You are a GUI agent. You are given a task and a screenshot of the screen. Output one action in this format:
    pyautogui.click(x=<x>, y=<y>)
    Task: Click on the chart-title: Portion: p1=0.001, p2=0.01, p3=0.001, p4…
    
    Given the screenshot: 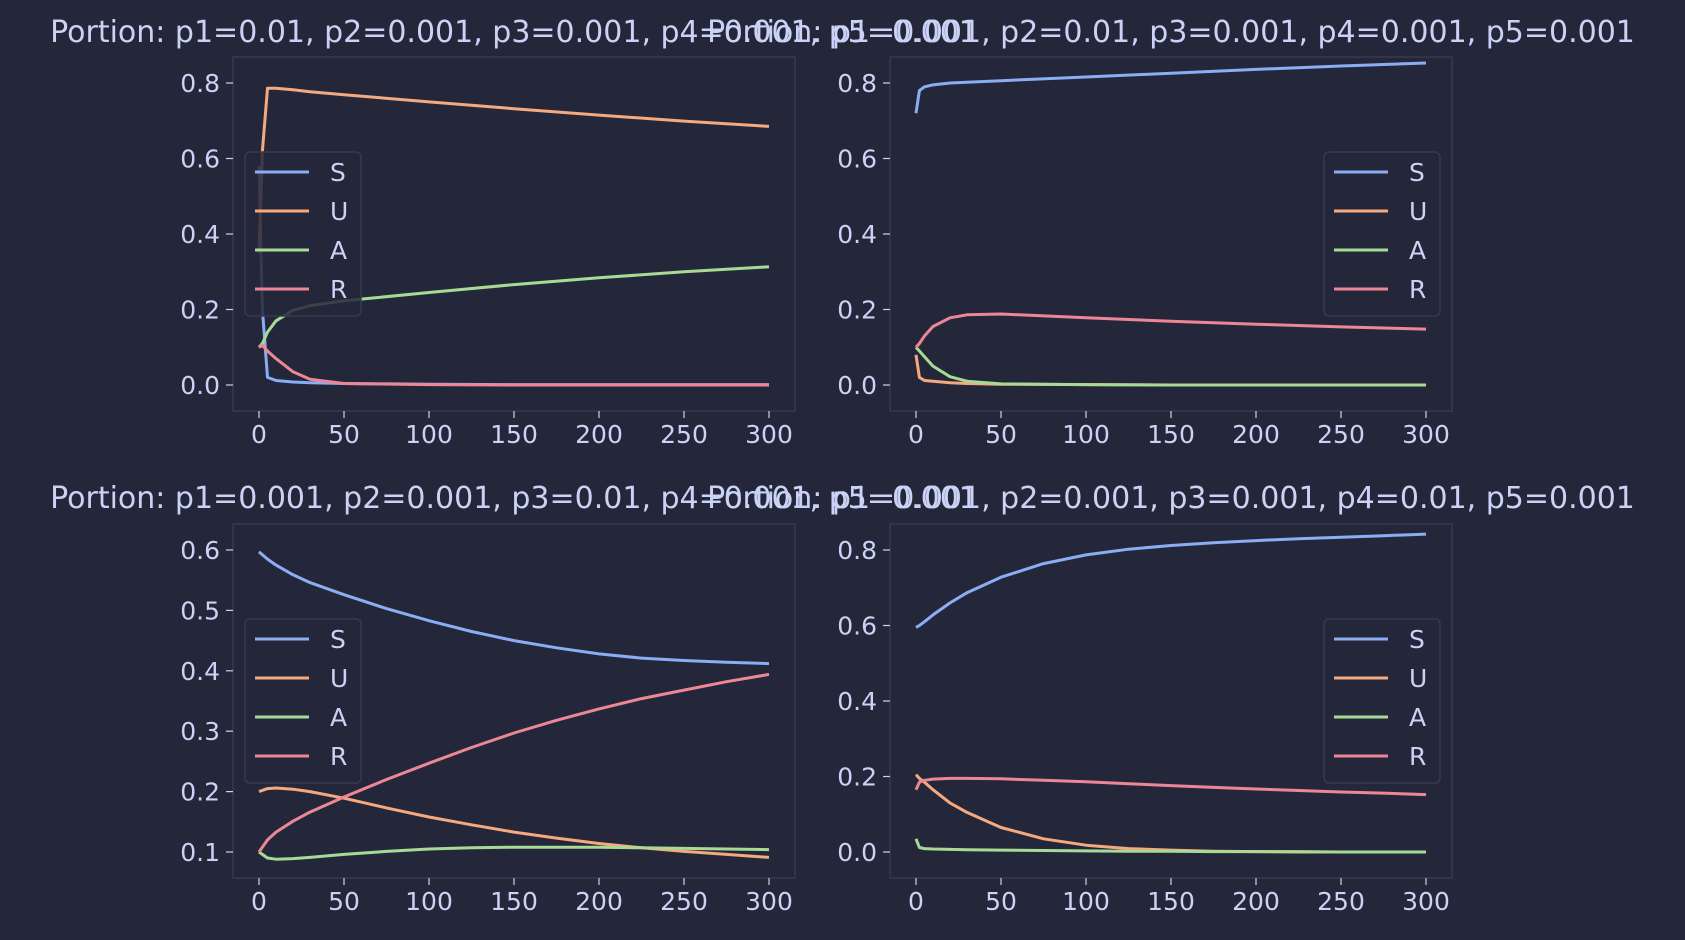 What is the action you would take?
    pyautogui.click(x=1171, y=32)
    